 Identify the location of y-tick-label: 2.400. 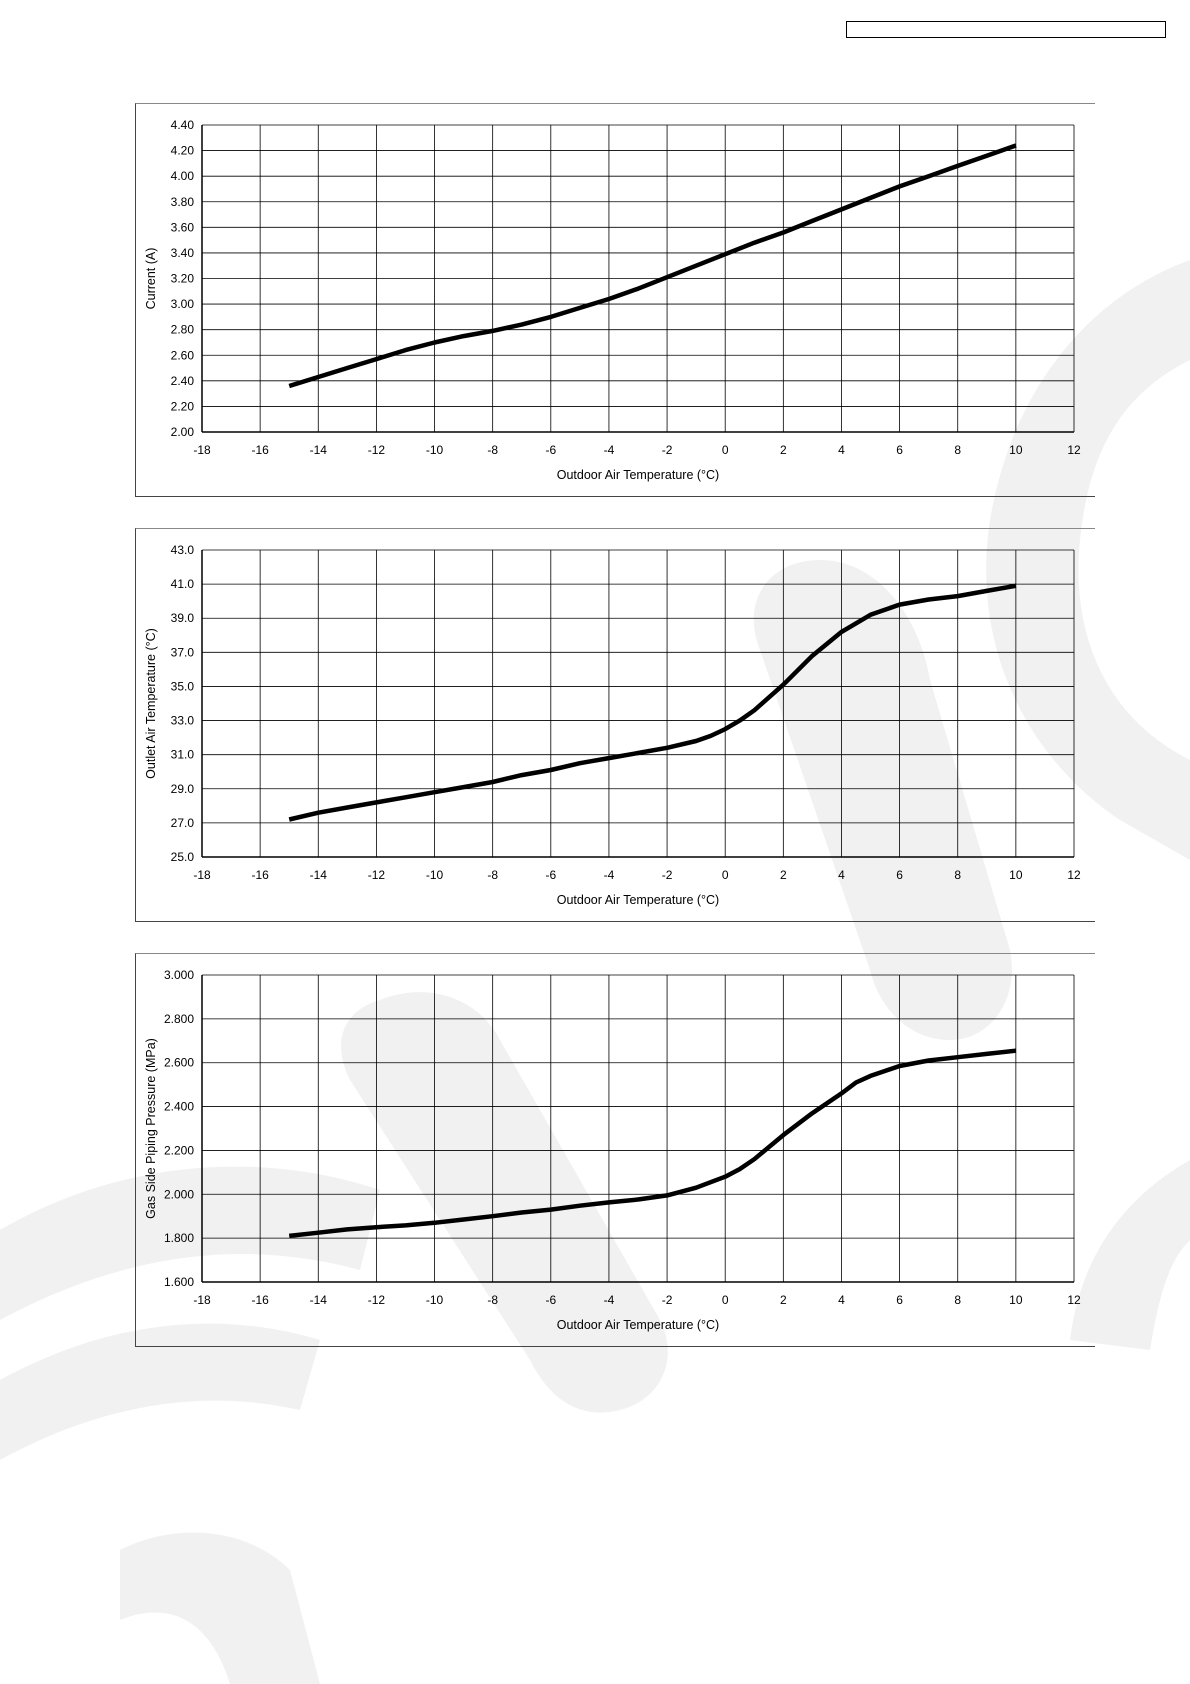
(179, 1107).